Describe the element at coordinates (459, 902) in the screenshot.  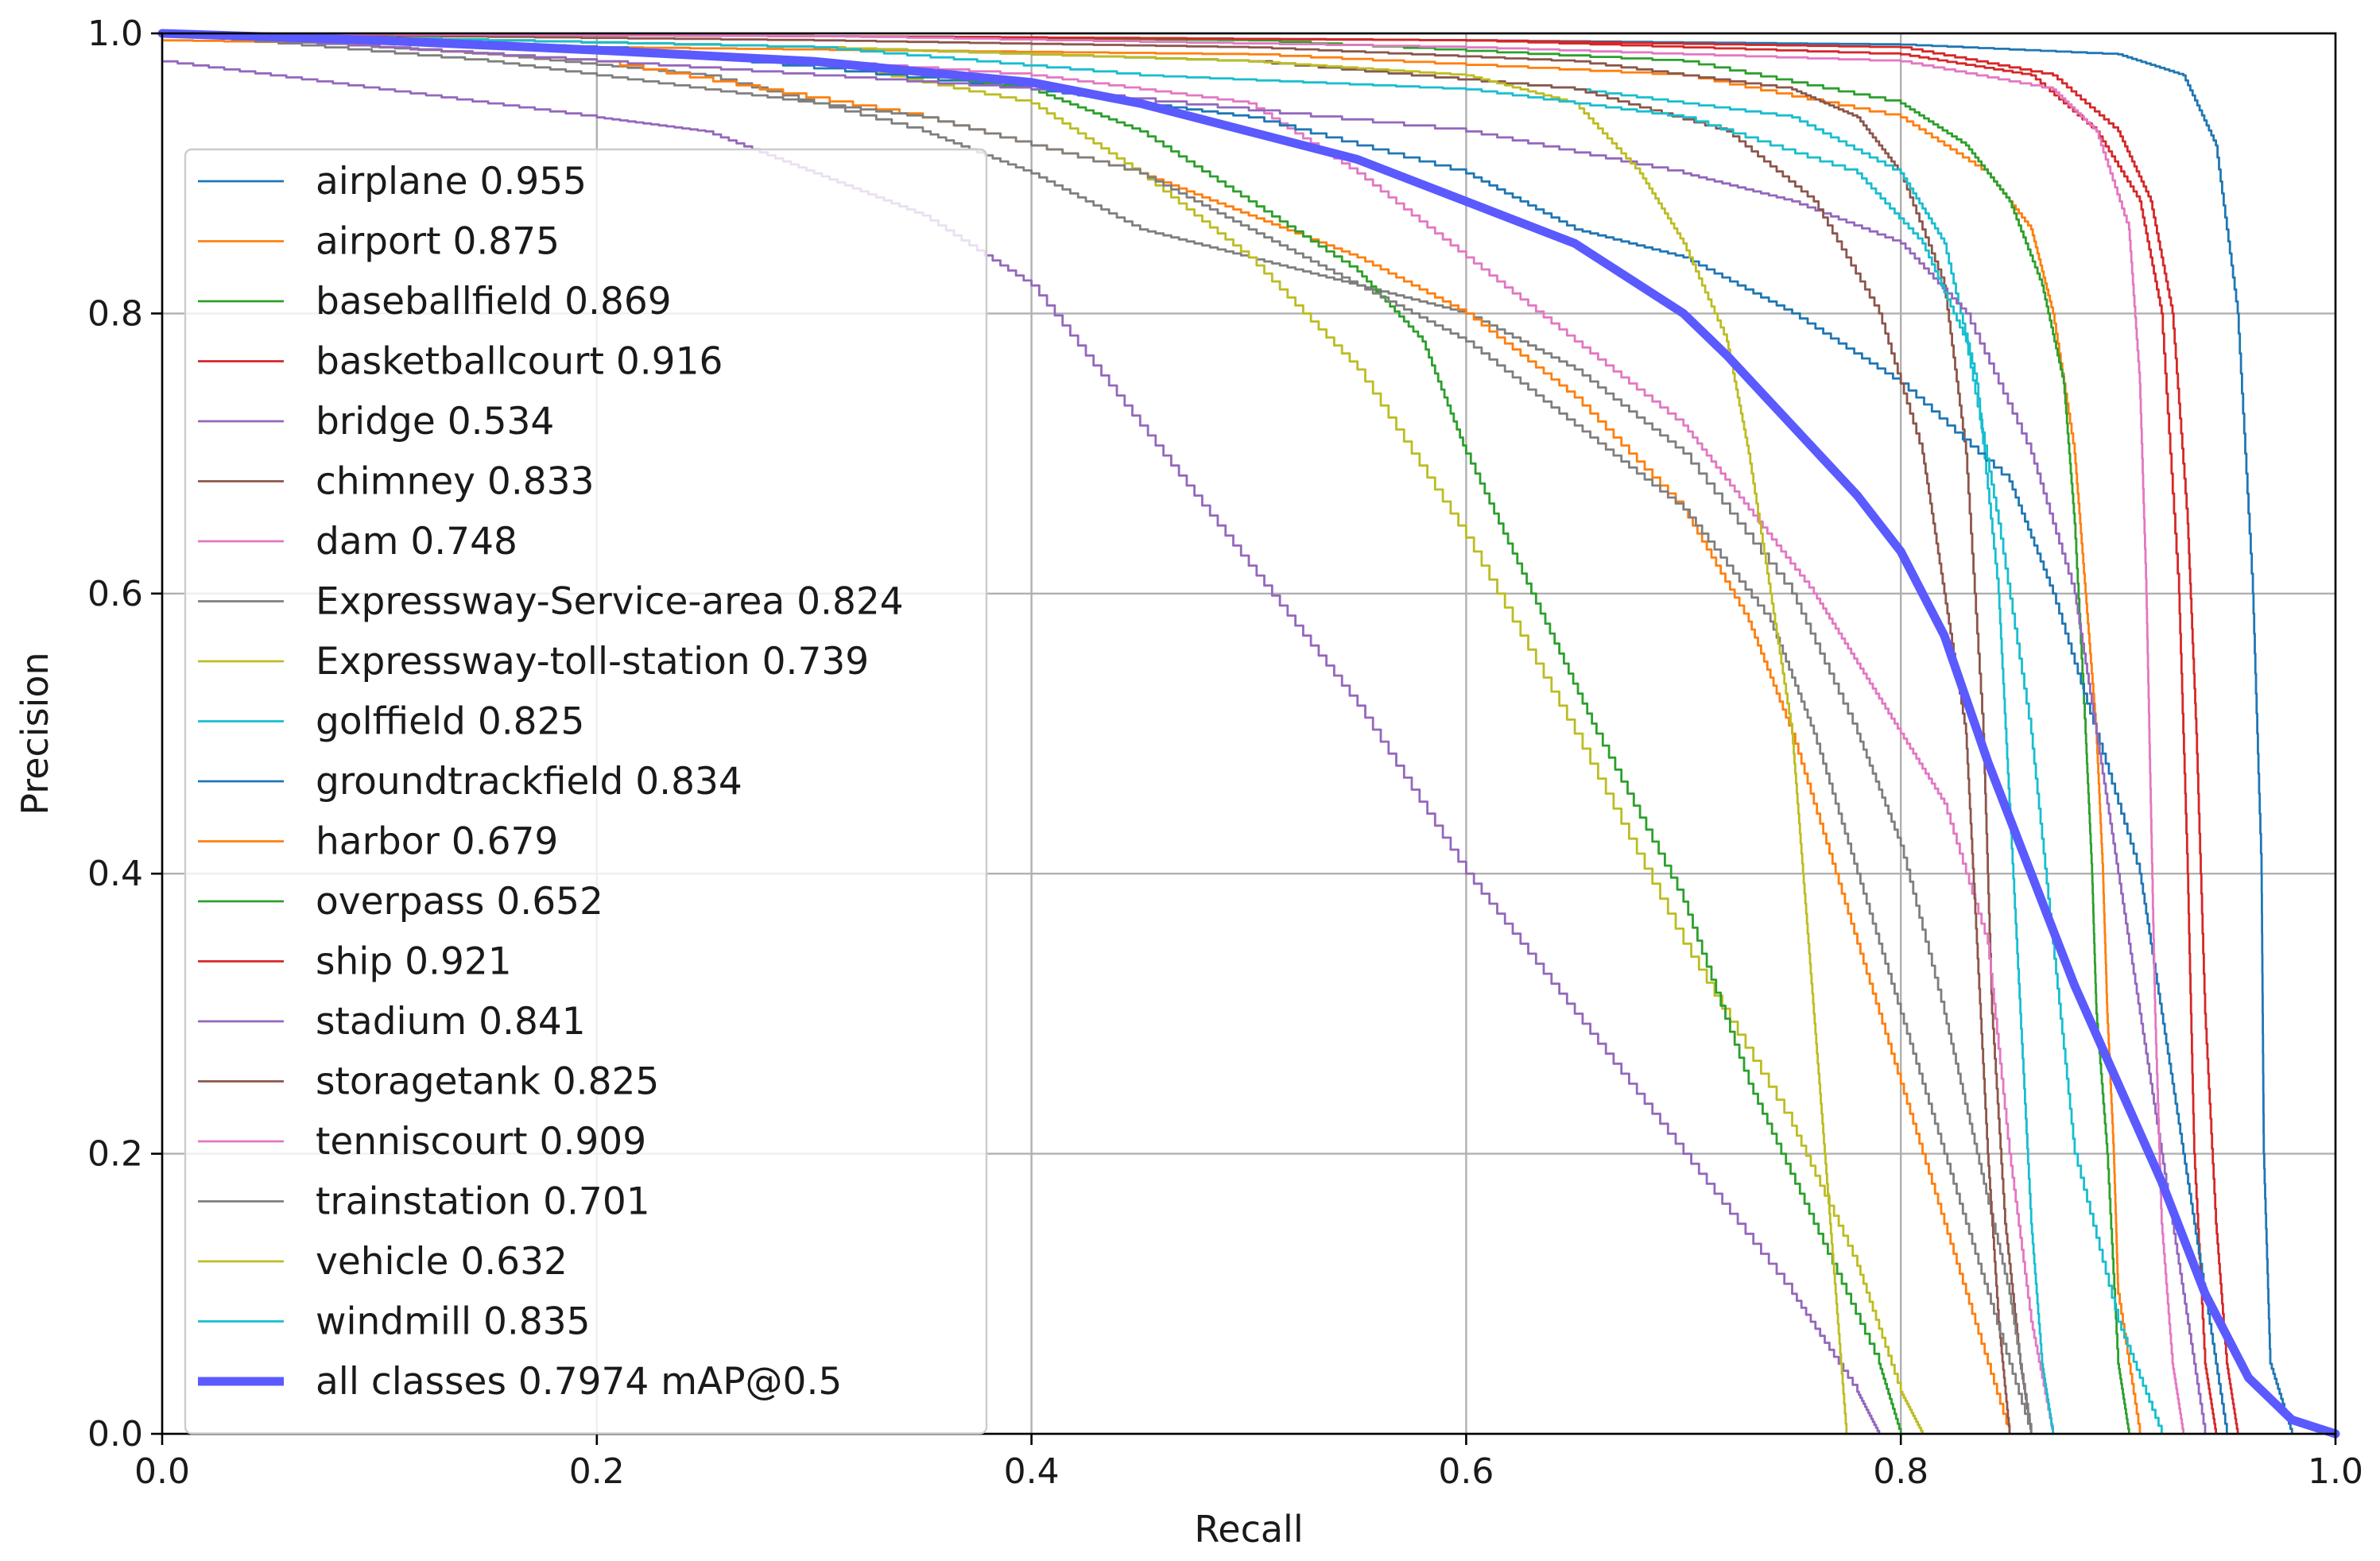
I see `legend-label: overpass 0.652` at that location.